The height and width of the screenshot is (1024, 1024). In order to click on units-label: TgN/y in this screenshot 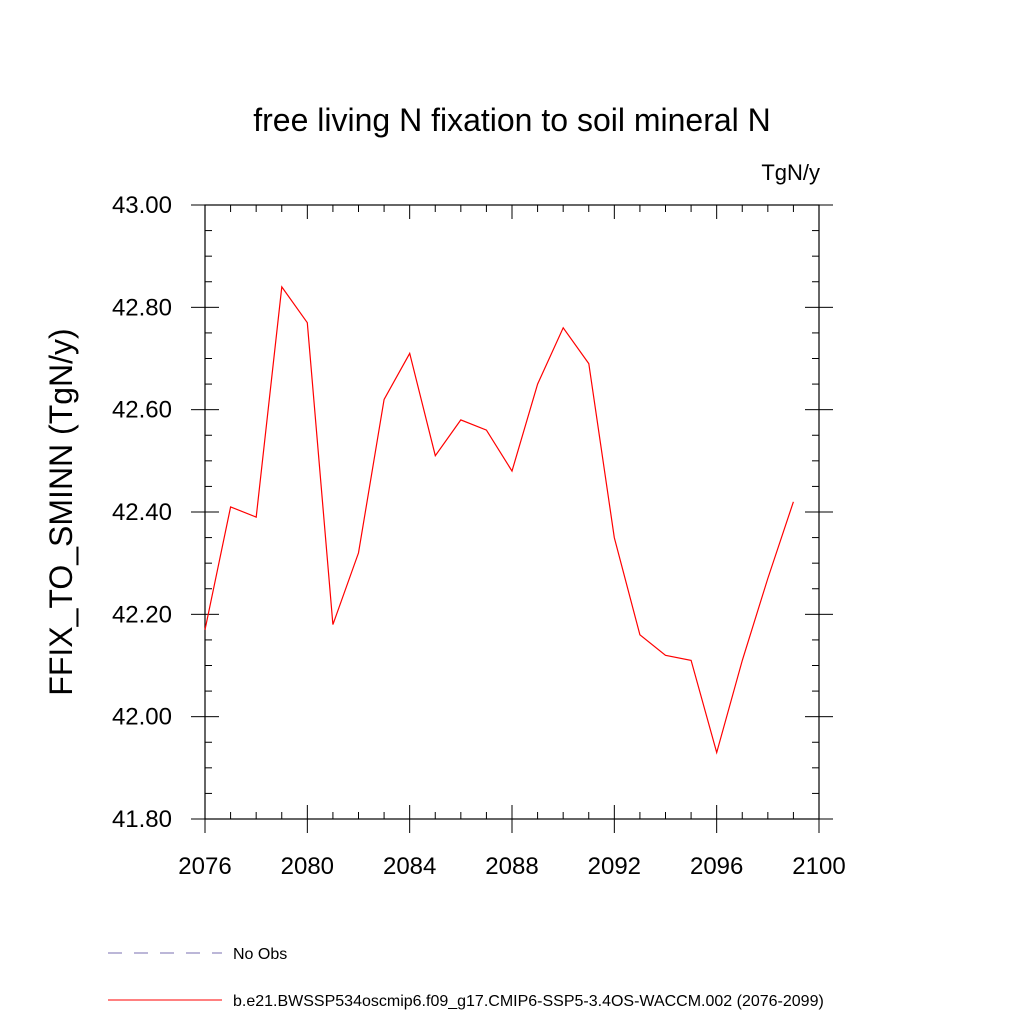, I will do `click(790, 172)`.